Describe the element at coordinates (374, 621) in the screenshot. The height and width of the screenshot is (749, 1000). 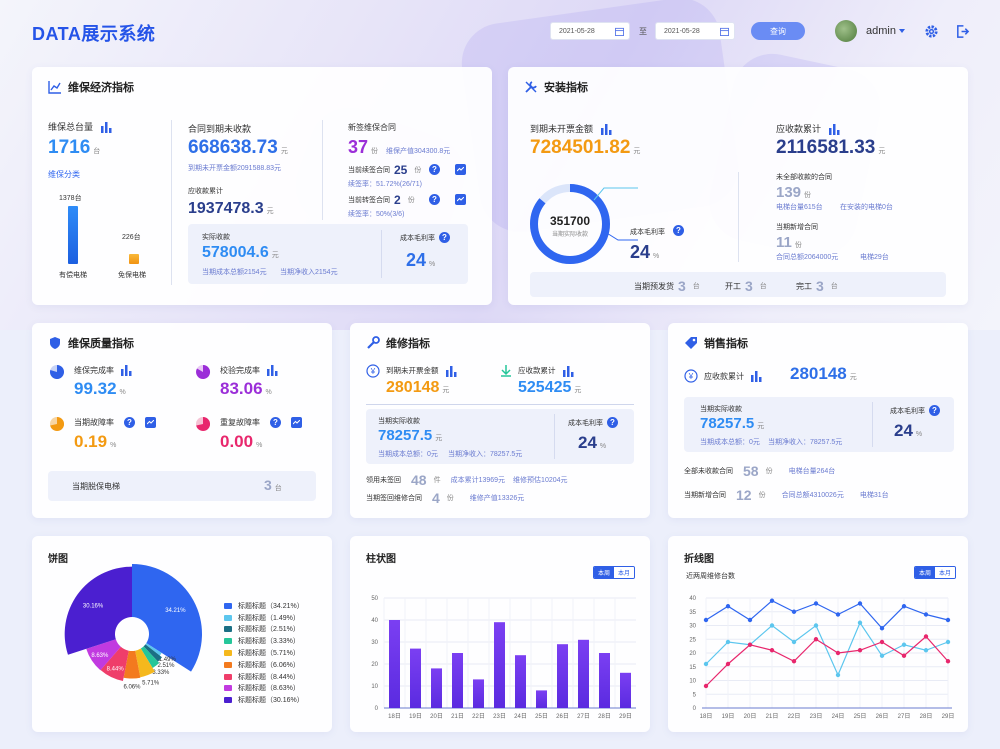
I see `y-tick-label: 40` at that location.